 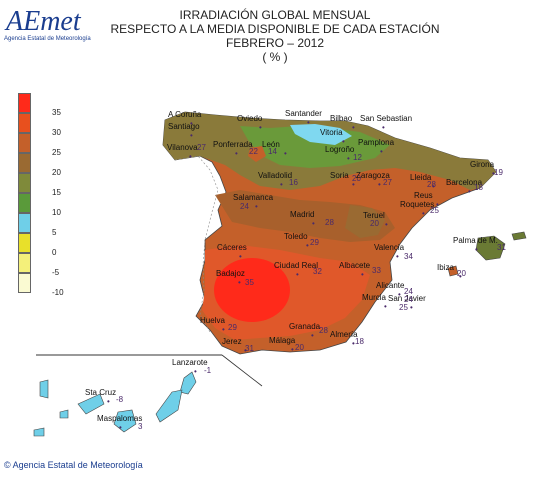 What do you see at coordinates (355, 265) in the screenshot?
I see `station-name: Albacete` at bounding box center [355, 265].